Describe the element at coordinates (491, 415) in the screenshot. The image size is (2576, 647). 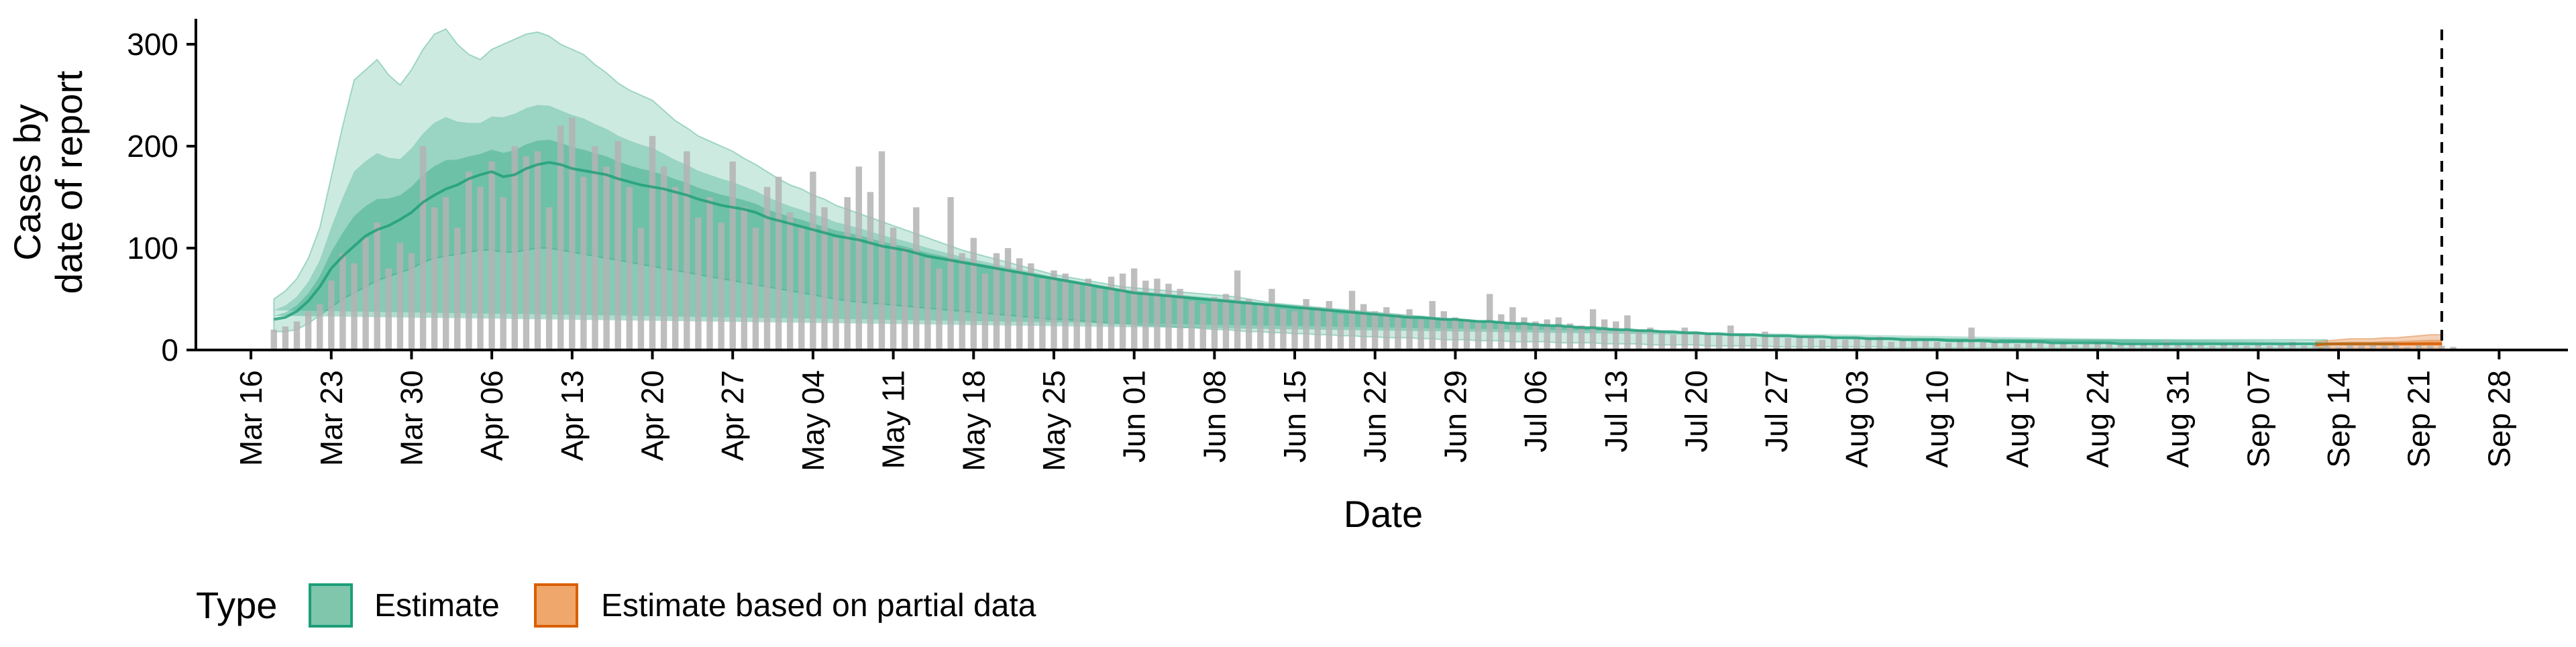
I see `x-tick-label: Apr 06` at that location.